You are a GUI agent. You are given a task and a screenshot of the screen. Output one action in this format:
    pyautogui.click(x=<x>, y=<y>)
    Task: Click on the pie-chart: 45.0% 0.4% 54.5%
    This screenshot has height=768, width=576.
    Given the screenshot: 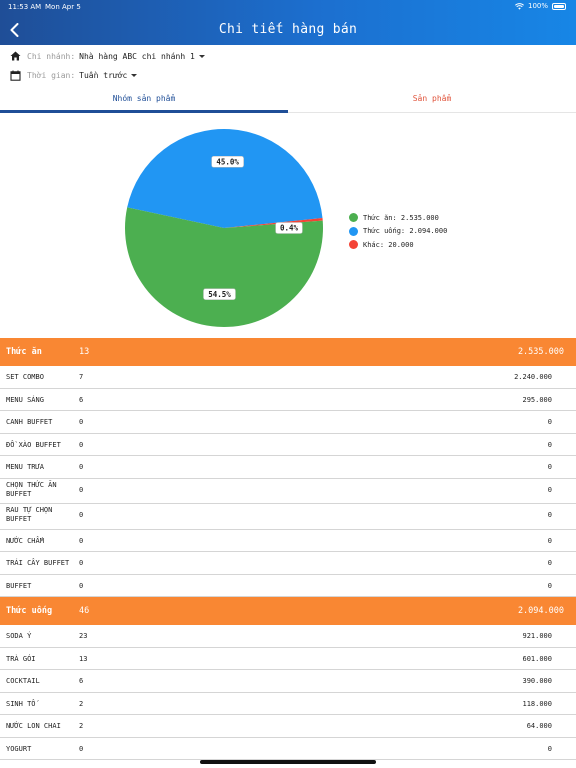 What is the action you would take?
    pyautogui.click(x=224, y=228)
    